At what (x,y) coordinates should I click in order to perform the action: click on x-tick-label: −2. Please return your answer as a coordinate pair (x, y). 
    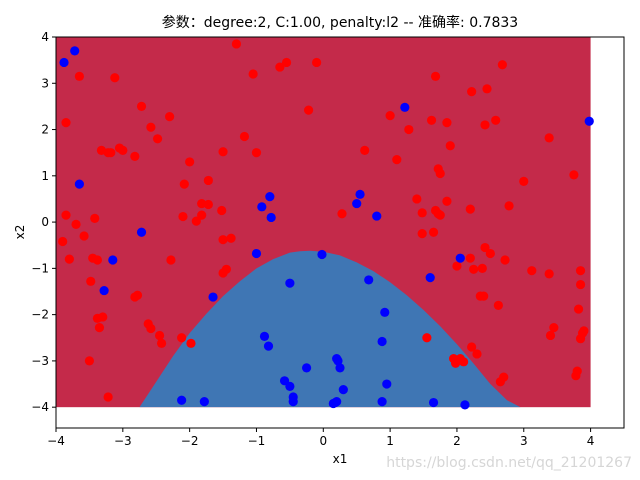
    Looking at the image, I should click on (190, 441).